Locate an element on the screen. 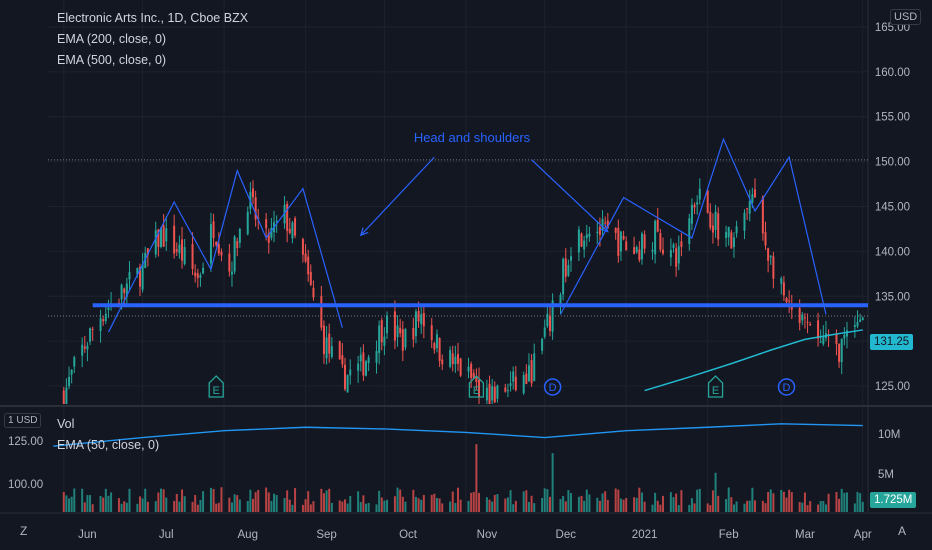 The height and width of the screenshot is (550, 932). legend-ema500: EMA (500, close, 0) is located at coordinates (112, 60).